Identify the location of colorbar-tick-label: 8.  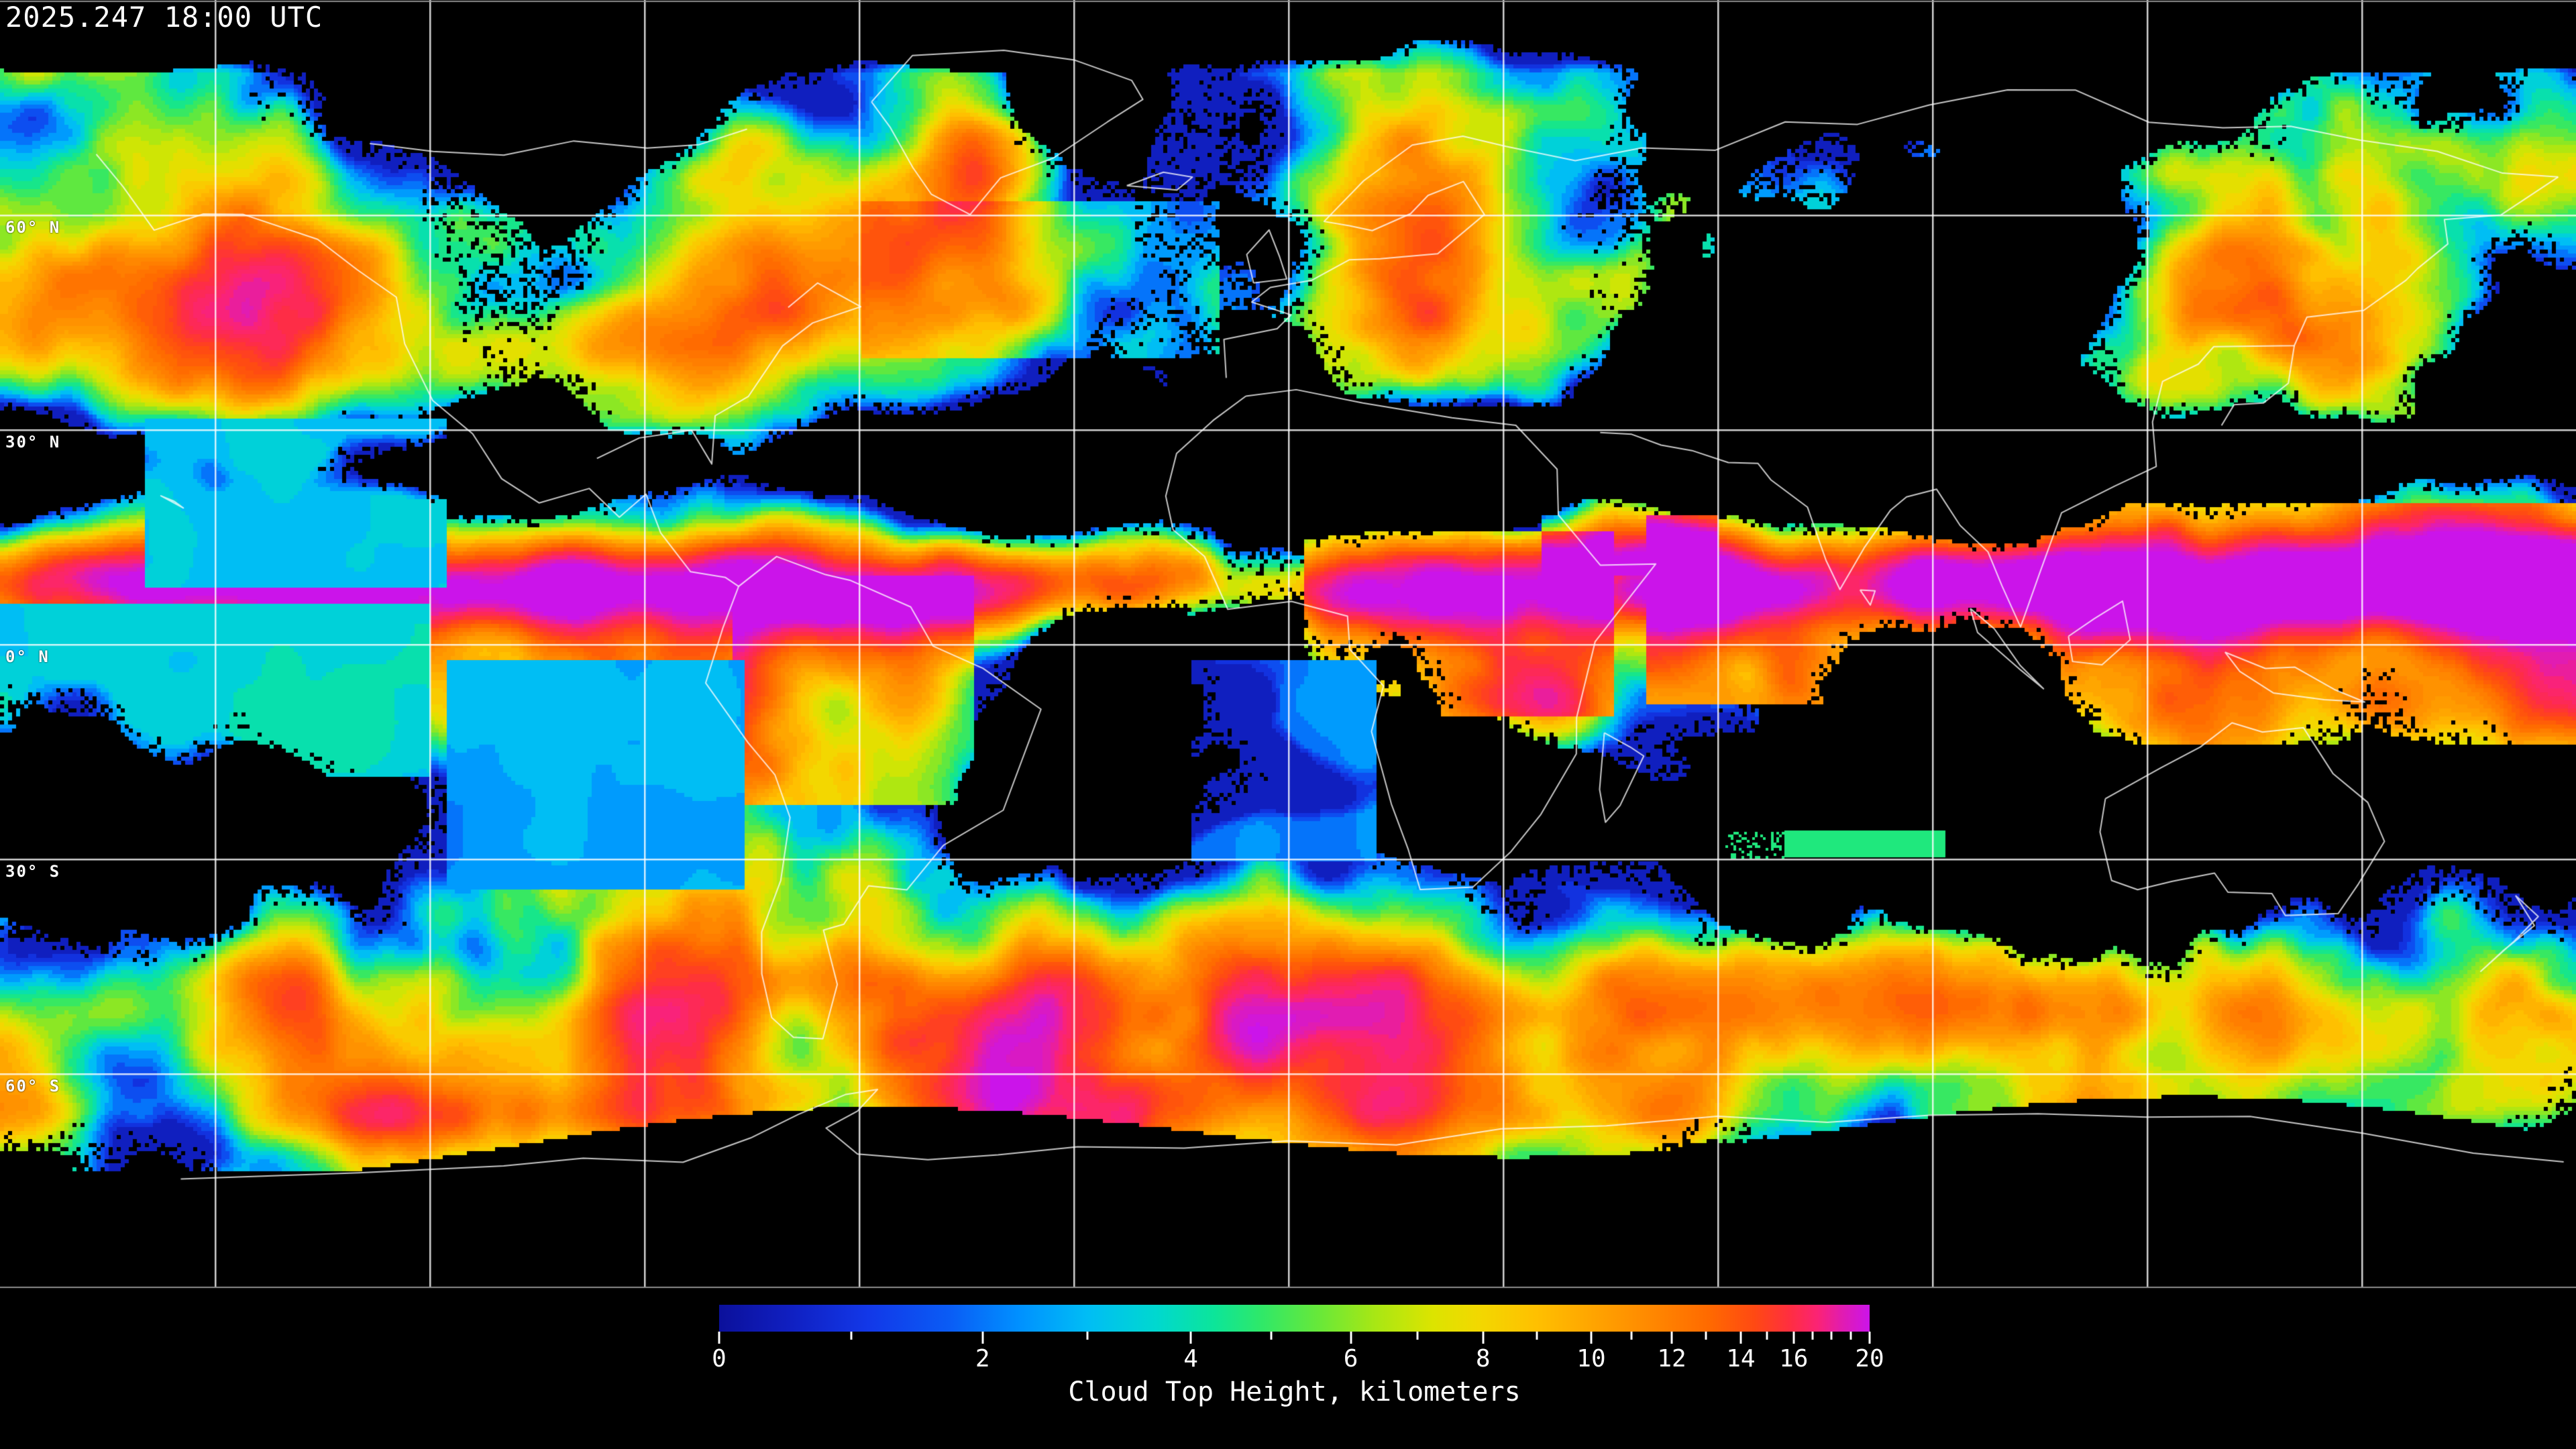
(1483, 1359).